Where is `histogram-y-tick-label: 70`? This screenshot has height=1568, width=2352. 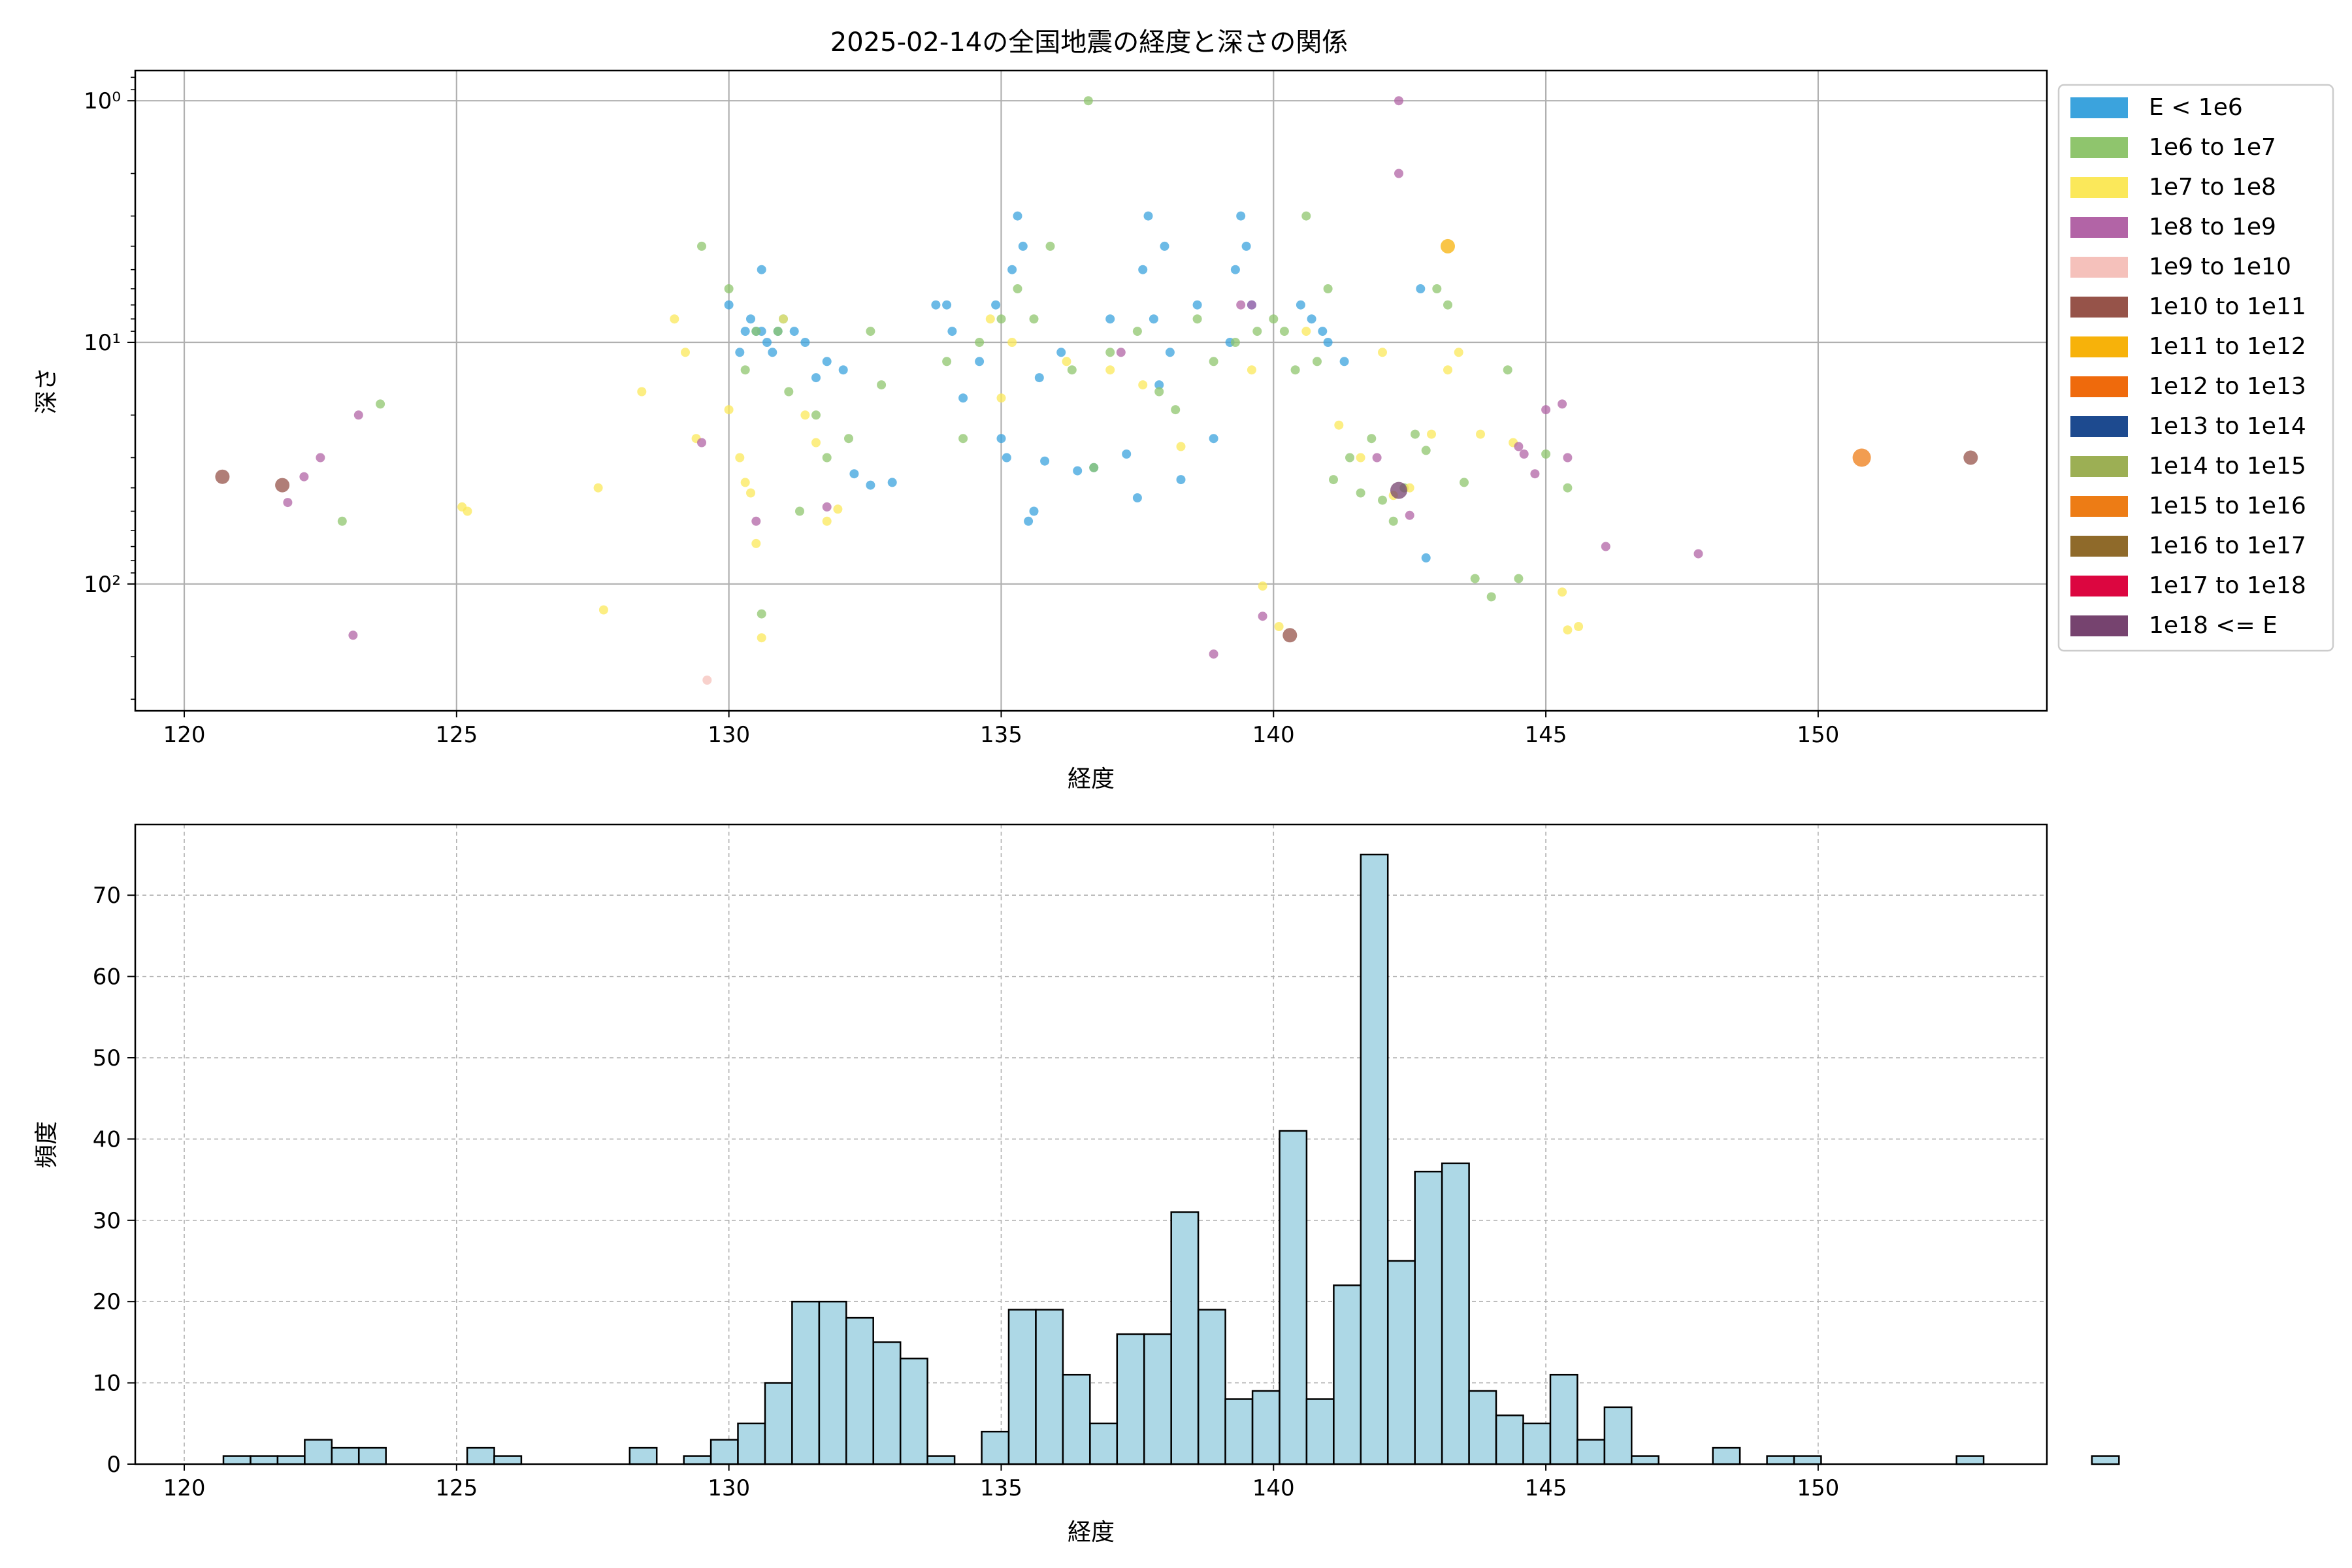 histogram-y-tick-label: 70 is located at coordinates (107, 896).